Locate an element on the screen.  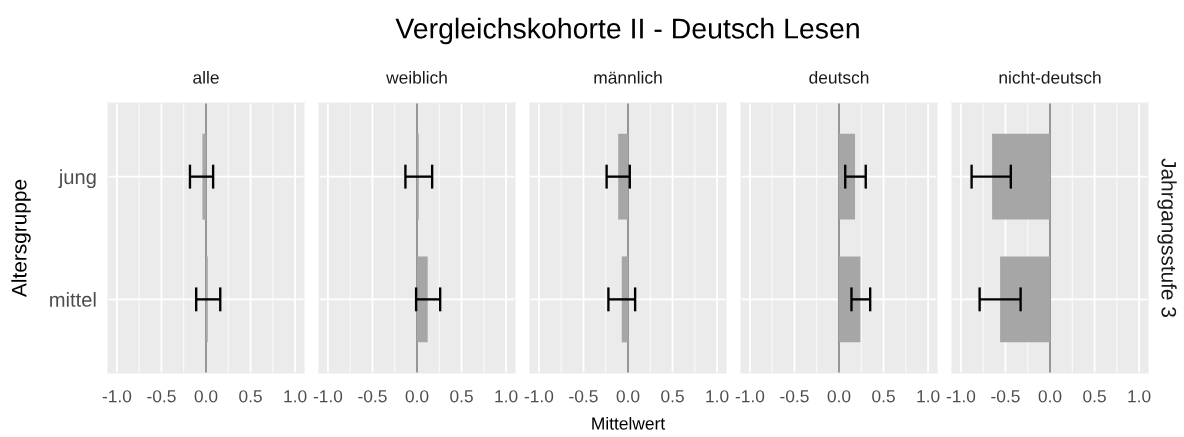
x-axis-title: Mittelwert is located at coordinates (629, 423).